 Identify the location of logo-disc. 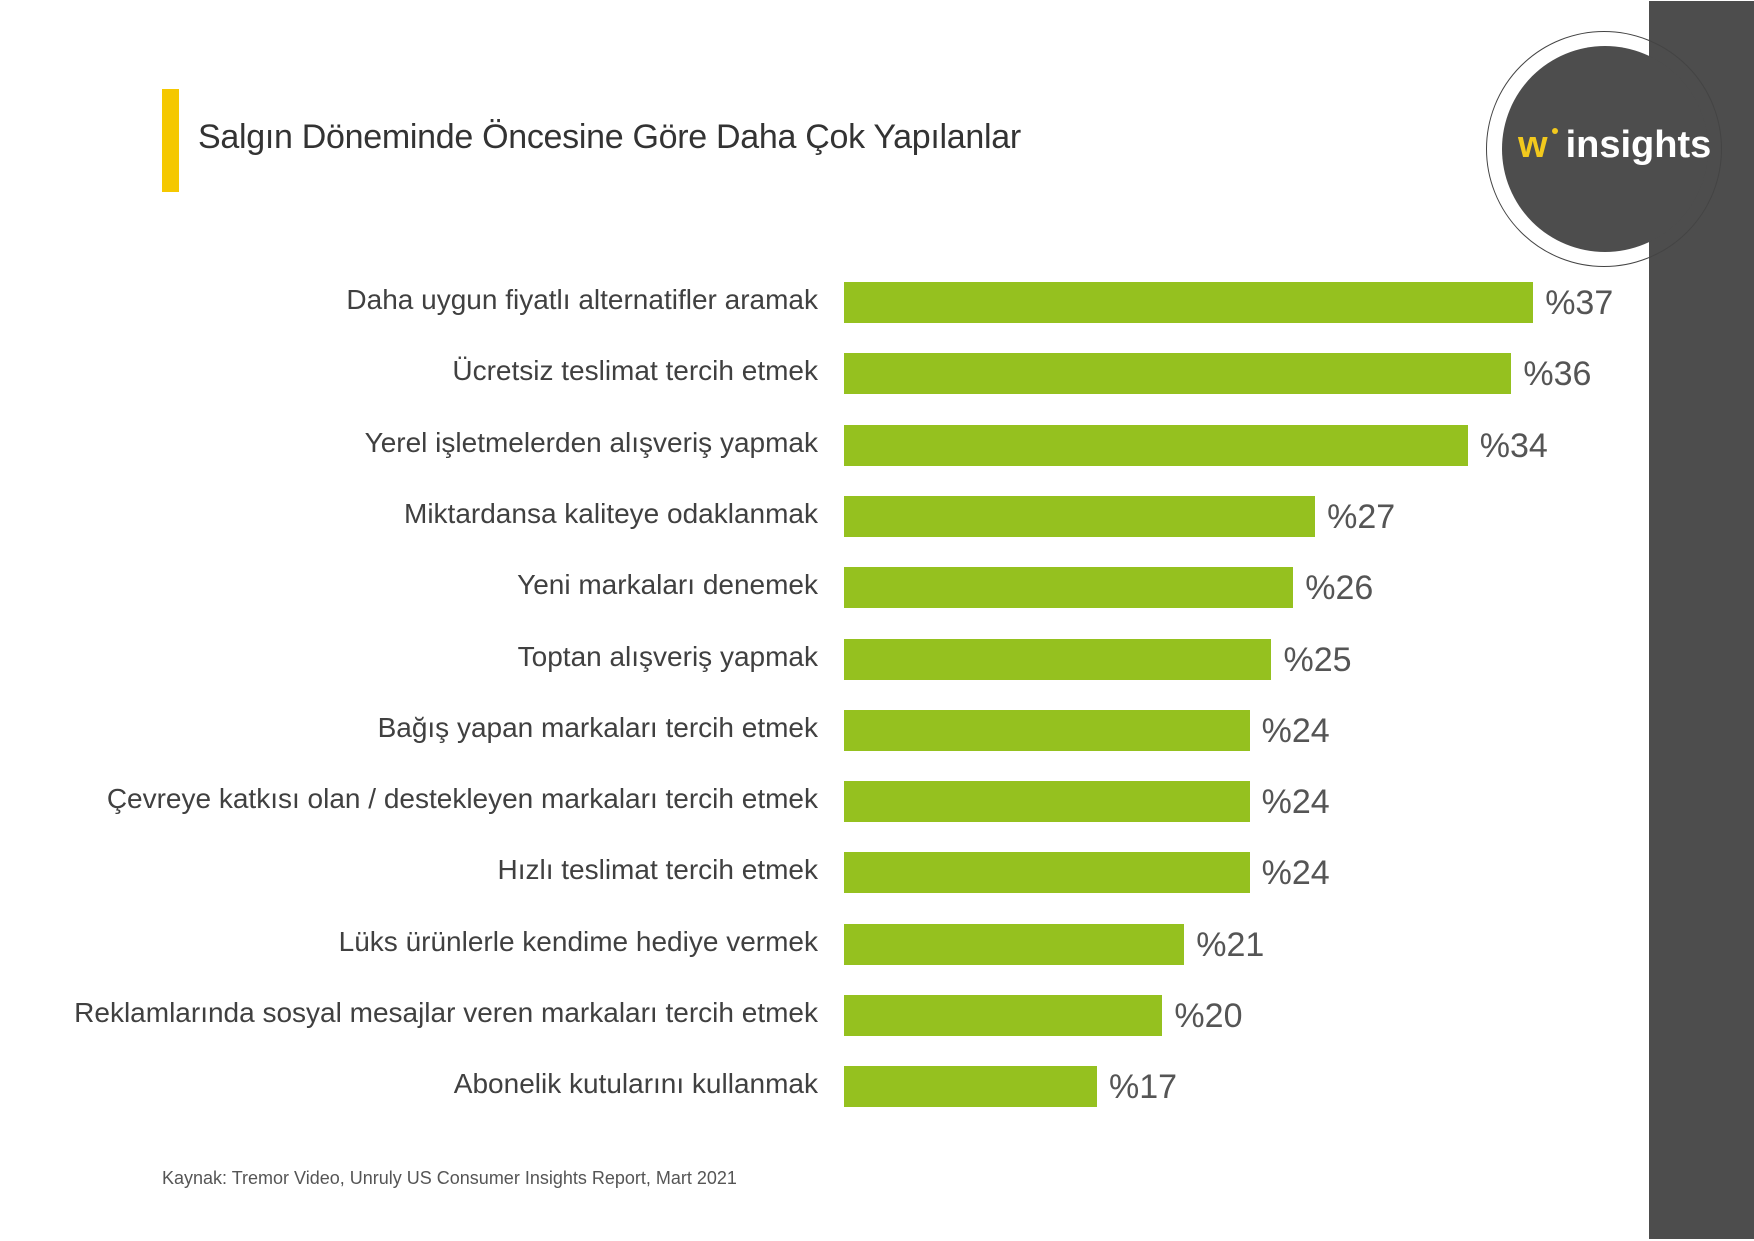
(1605, 149).